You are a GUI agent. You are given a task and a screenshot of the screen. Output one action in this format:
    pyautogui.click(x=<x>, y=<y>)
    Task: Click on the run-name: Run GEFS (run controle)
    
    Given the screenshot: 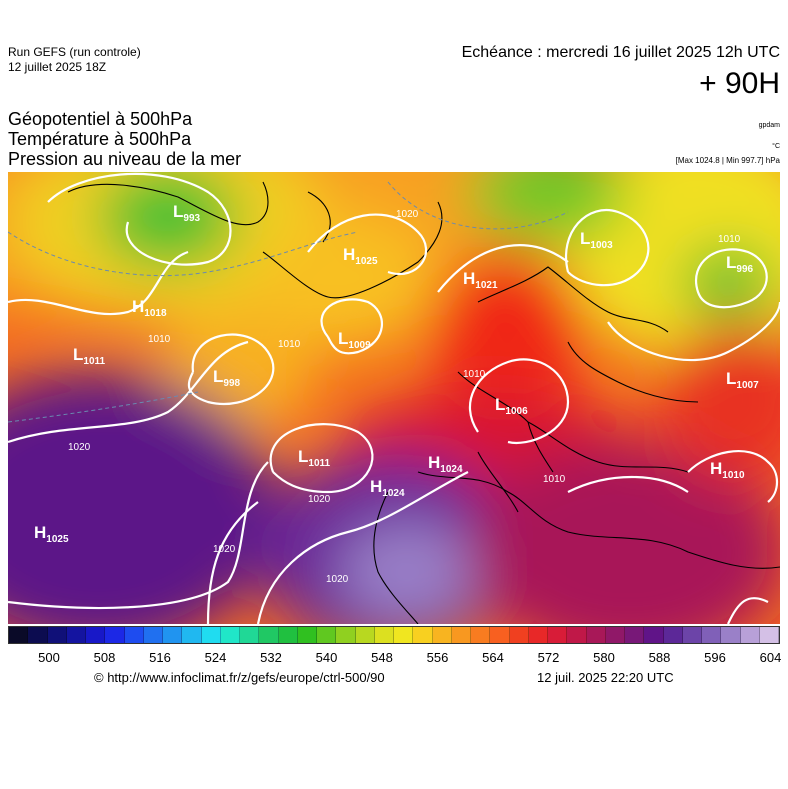 What is the action you would take?
    pyautogui.click(x=74, y=52)
    